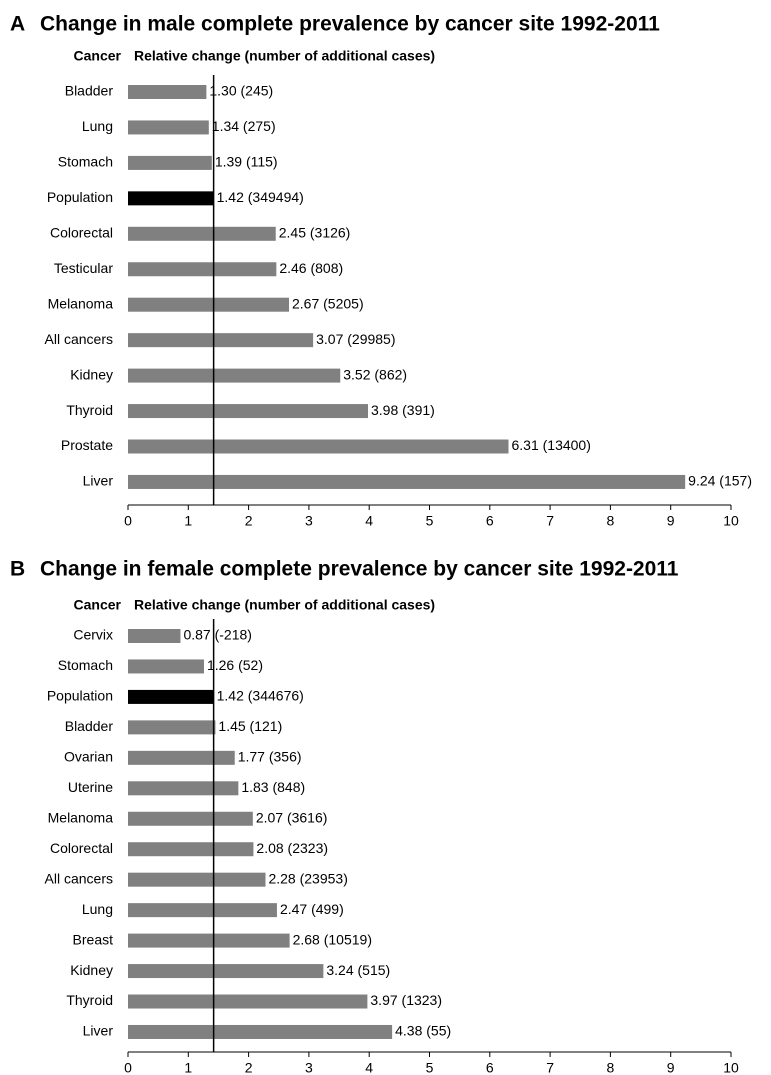  What do you see at coordinates (91, 970) in the screenshot?
I see `category-label: Kidney` at bounding box center [91, 970].